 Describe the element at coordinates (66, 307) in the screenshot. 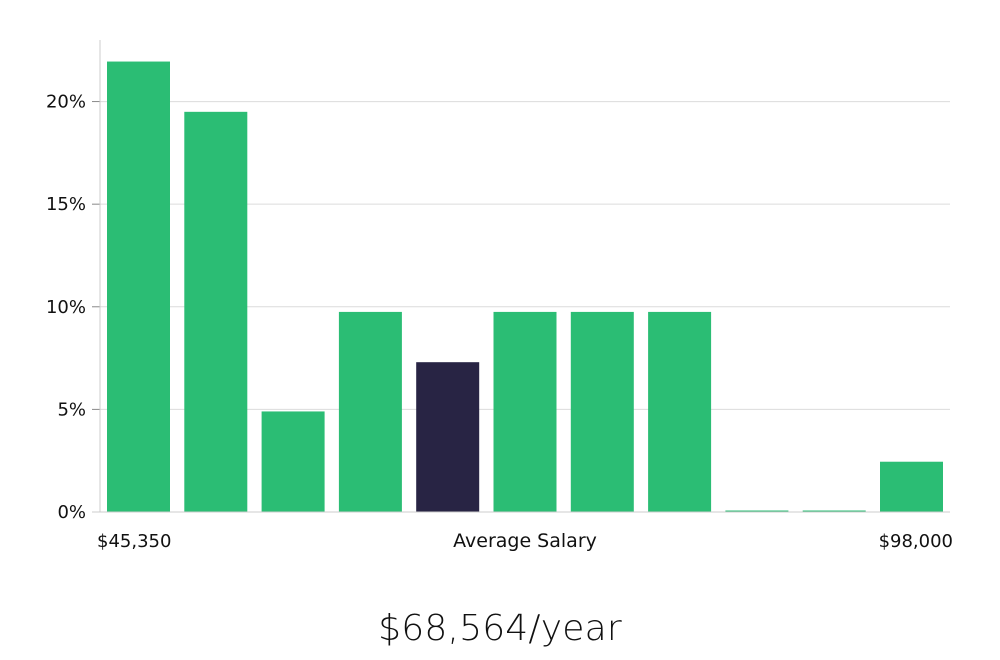

I see `y-tick-label: 10%` at that location.